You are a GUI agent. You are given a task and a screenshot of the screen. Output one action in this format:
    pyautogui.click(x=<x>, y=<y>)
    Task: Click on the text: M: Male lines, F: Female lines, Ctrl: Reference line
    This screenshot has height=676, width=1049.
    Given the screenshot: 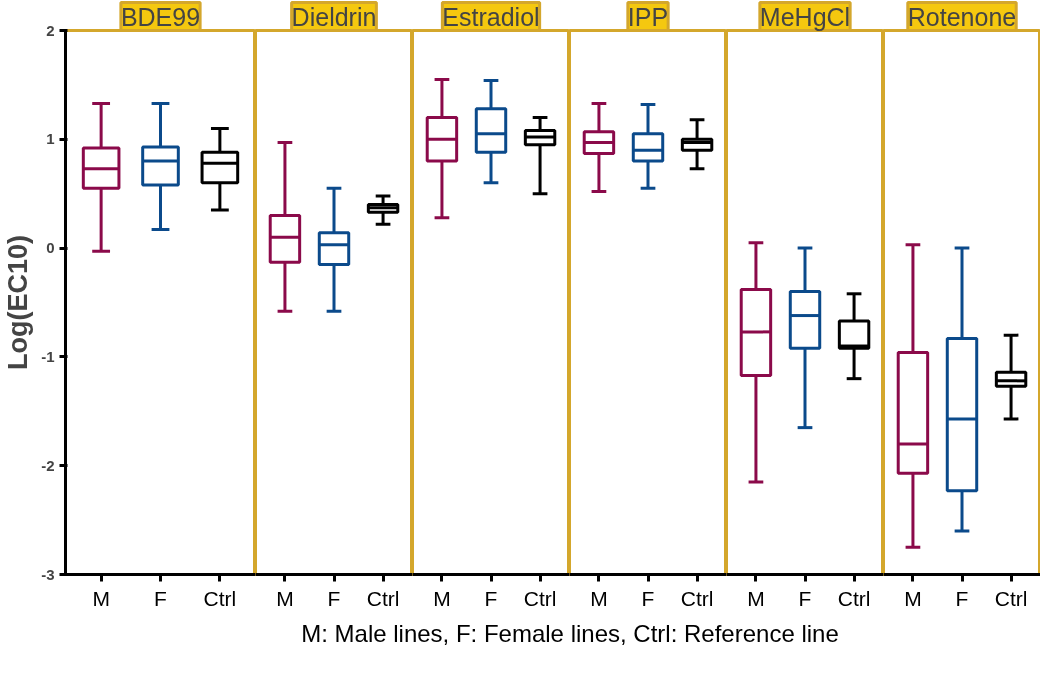 What is the action you would take?
    pyautogui.click(x=570, y=634)
    